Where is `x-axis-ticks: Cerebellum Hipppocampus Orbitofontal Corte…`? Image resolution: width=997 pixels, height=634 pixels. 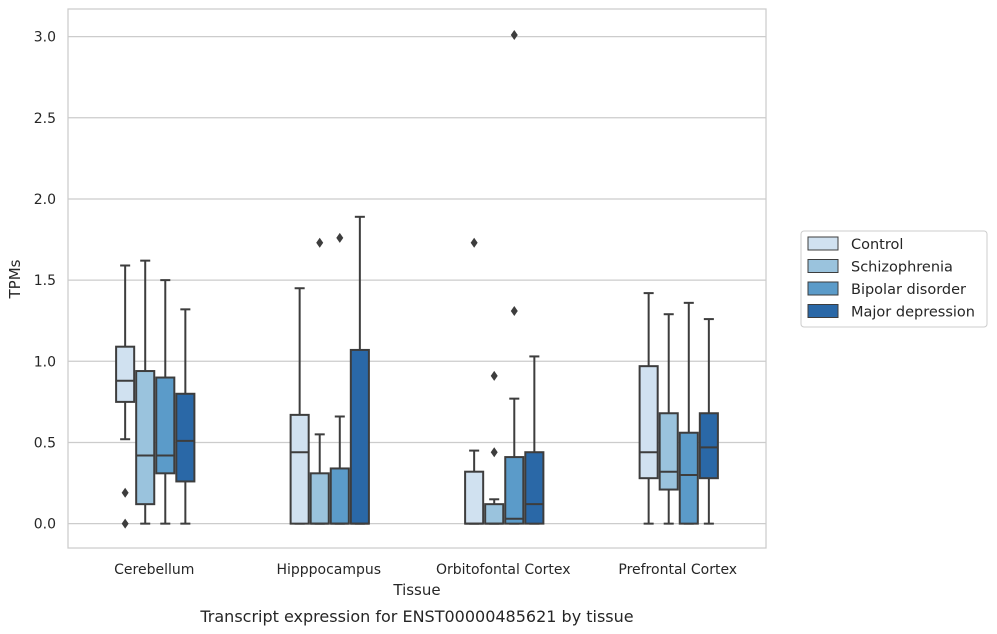 x-axis-ticks: Cerebellum Hipppocampus Orbitofontal Corte… is located at coordinates (425, 570).